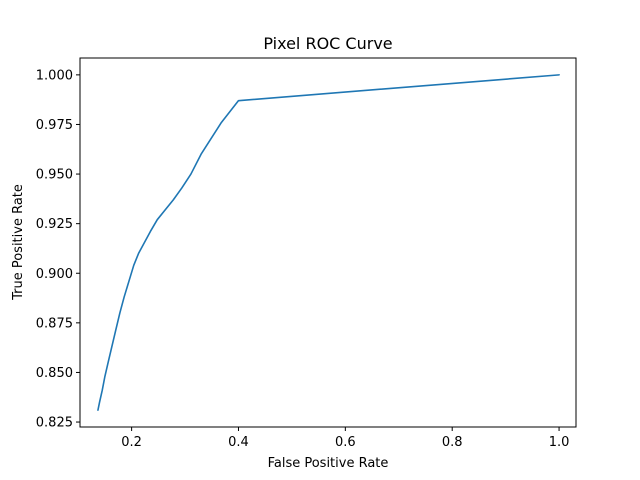 The height and width of the screenshot is (480, 640). What do you see at coordinates (328, 463) in the screenshot?
I see `x-axis-label: False Positive Rate` at bounding box center [328, 463].